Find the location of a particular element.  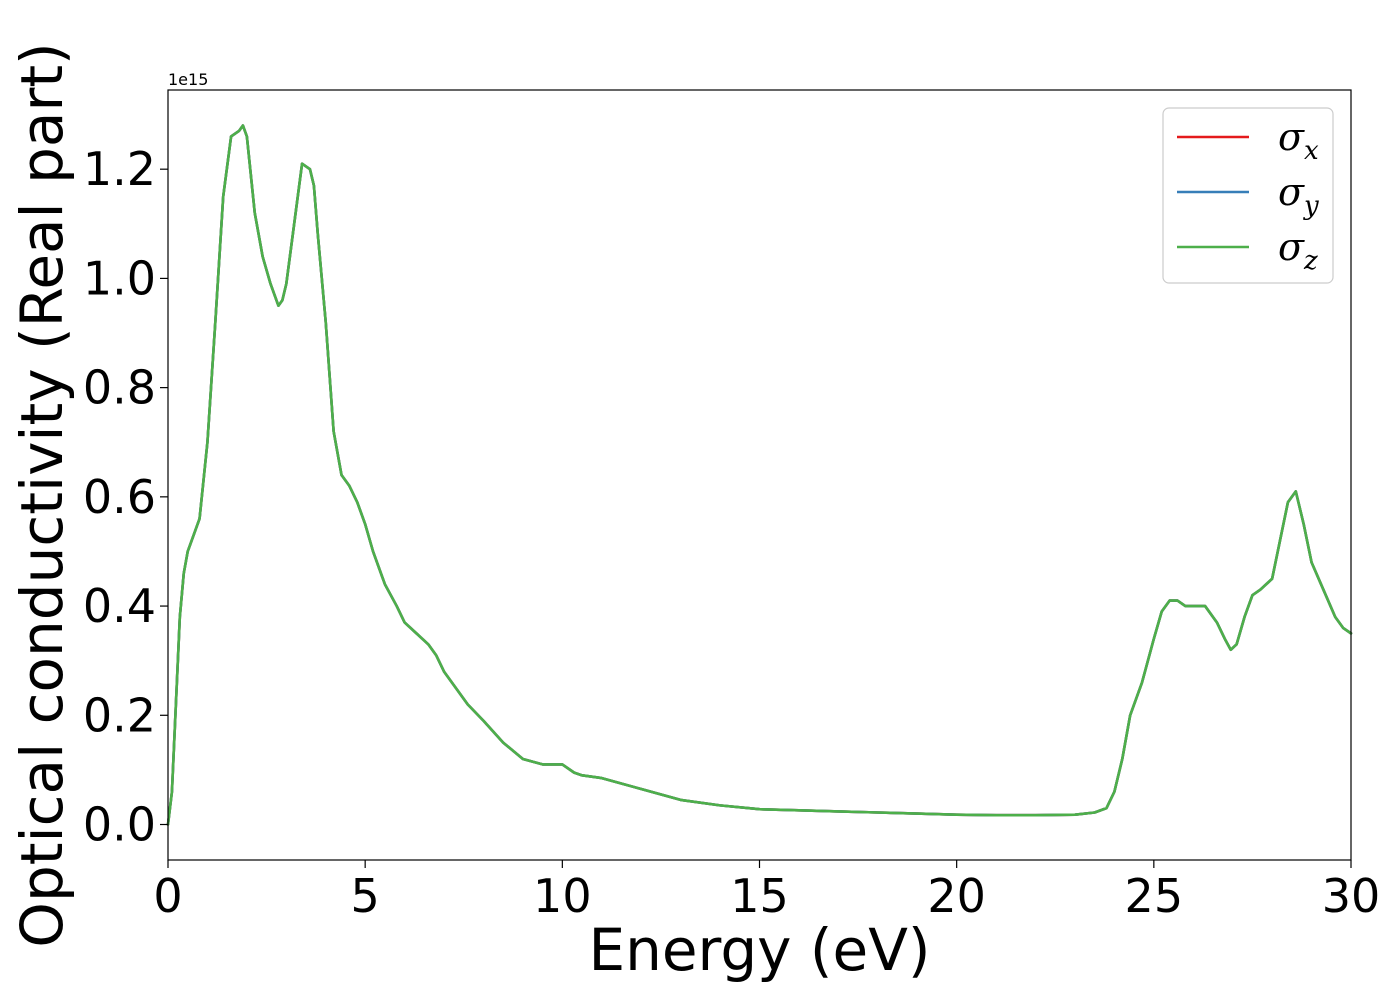

x-tick-label: 25 is located at coordinates (1154, 896).